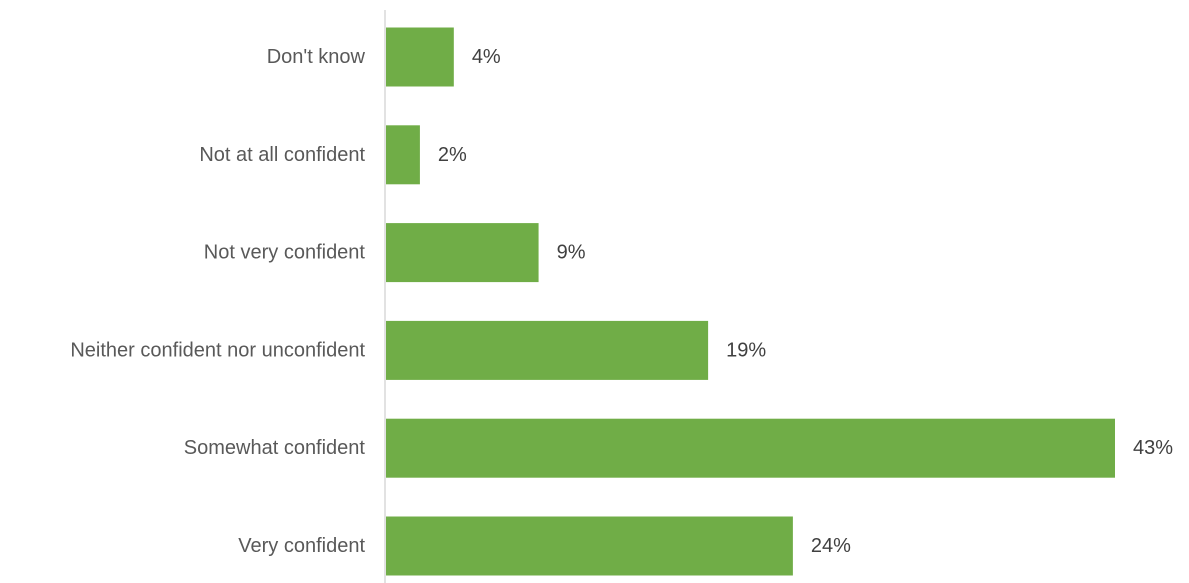  Describe the element at coordinates (285, 253) in the screenshot. I see `category-label: Not very confident` at that location.